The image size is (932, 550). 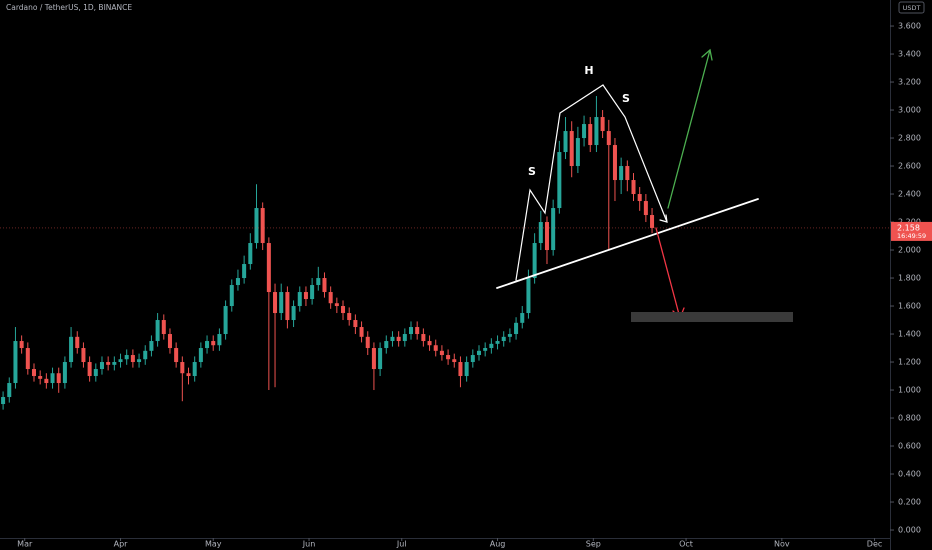 I want to click on y-tick-label: 2.000, so click(x=909, y=250).